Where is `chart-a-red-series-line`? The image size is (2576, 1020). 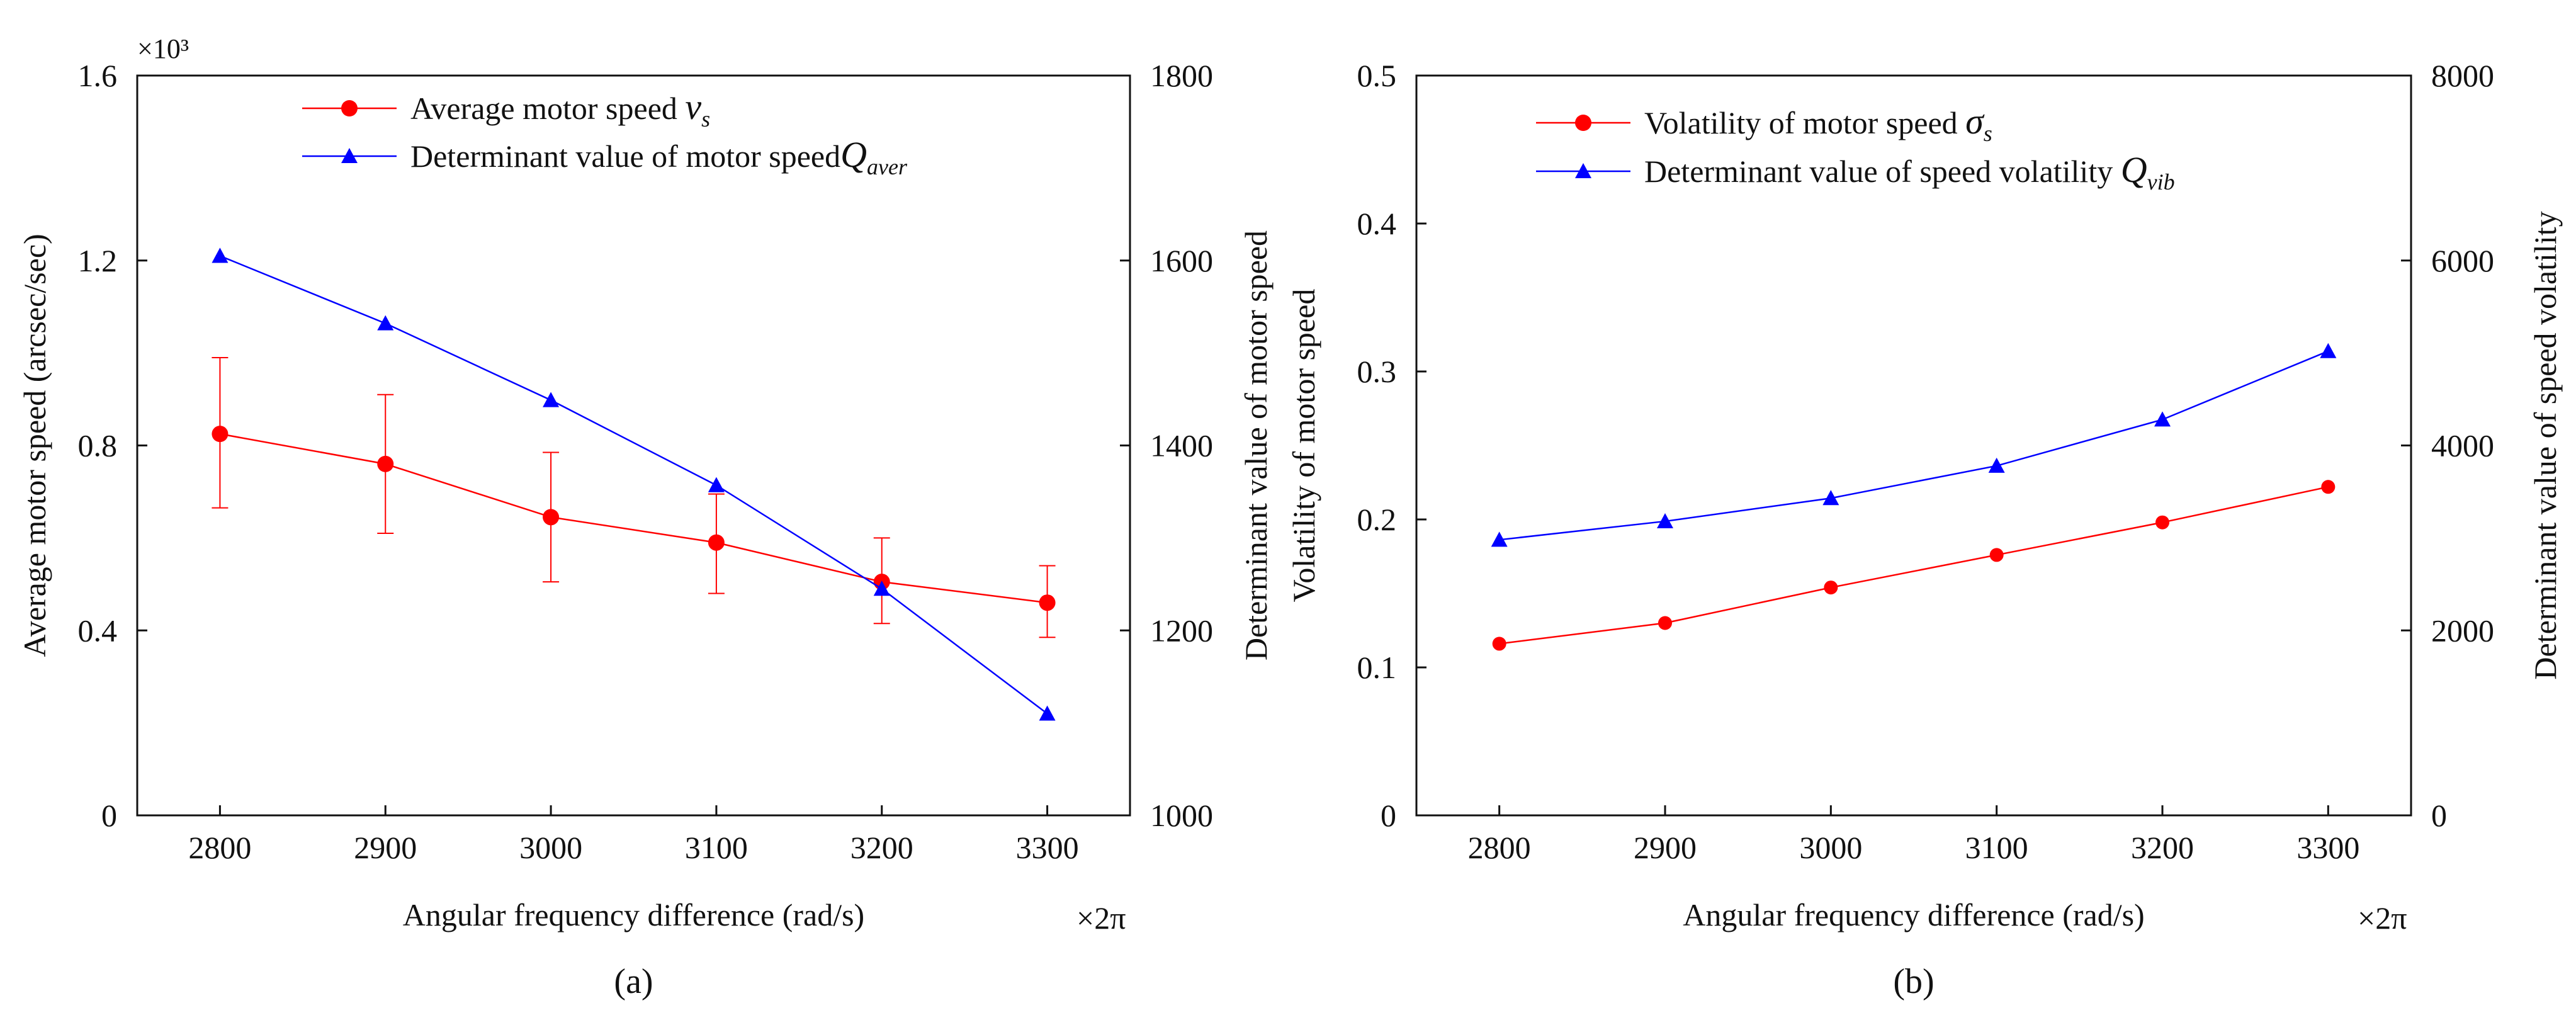
chart-a-red-series-line is located at coordinates (634, 518).